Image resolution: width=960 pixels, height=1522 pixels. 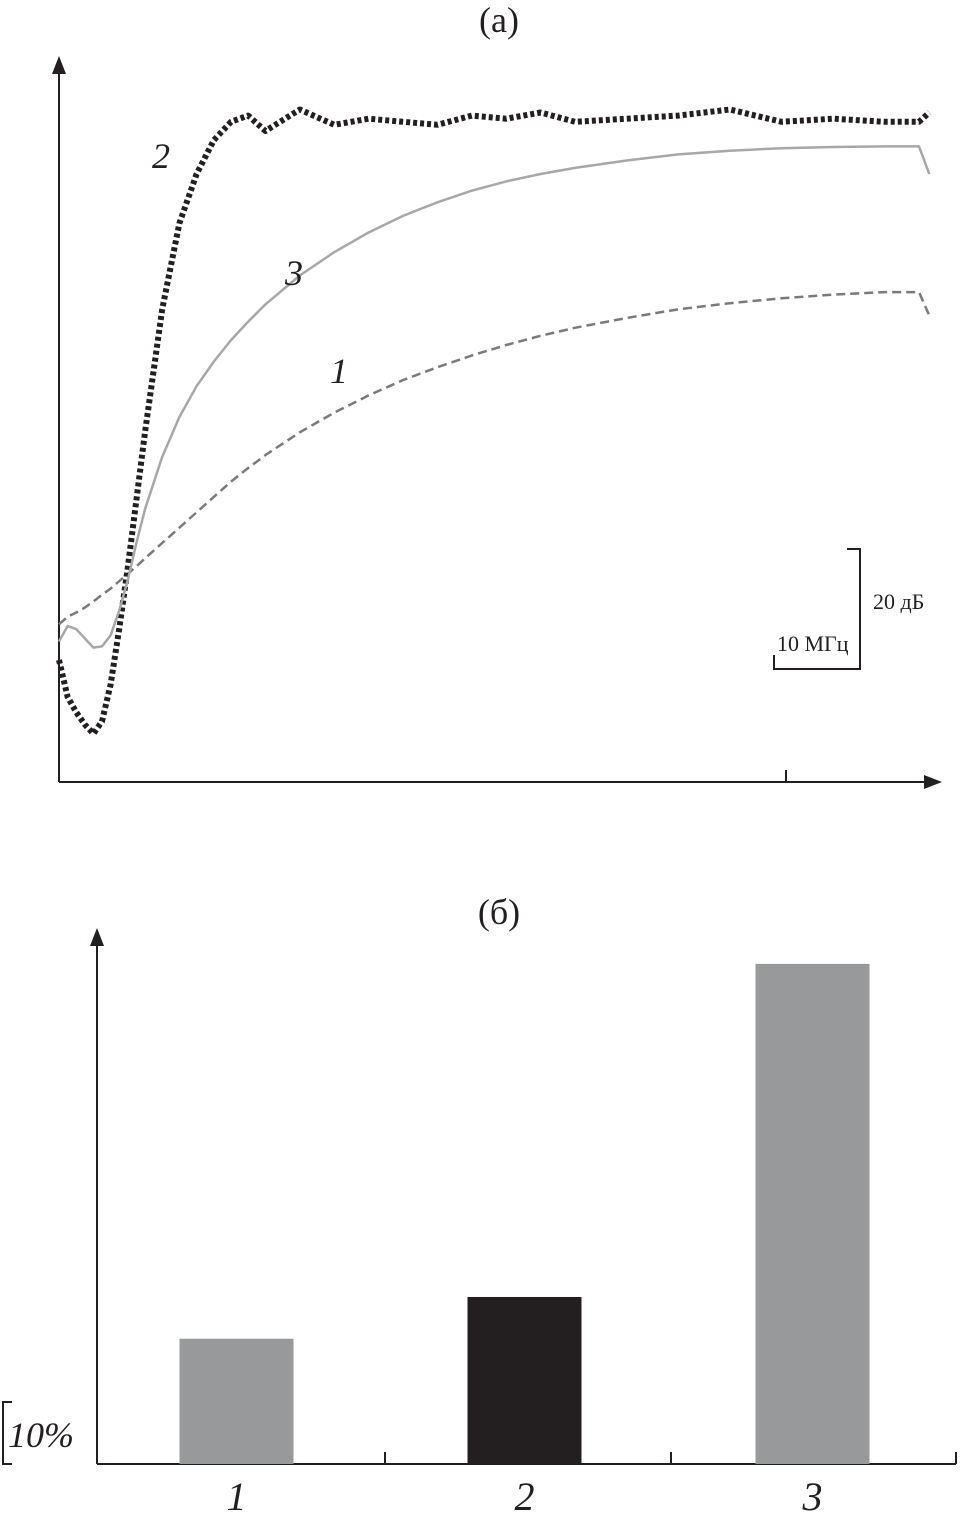 What do you see at coordinates (97, 937) in the screenshot?
I see `panel-b-y-axis-arrow` at bounding box center [97, 937].